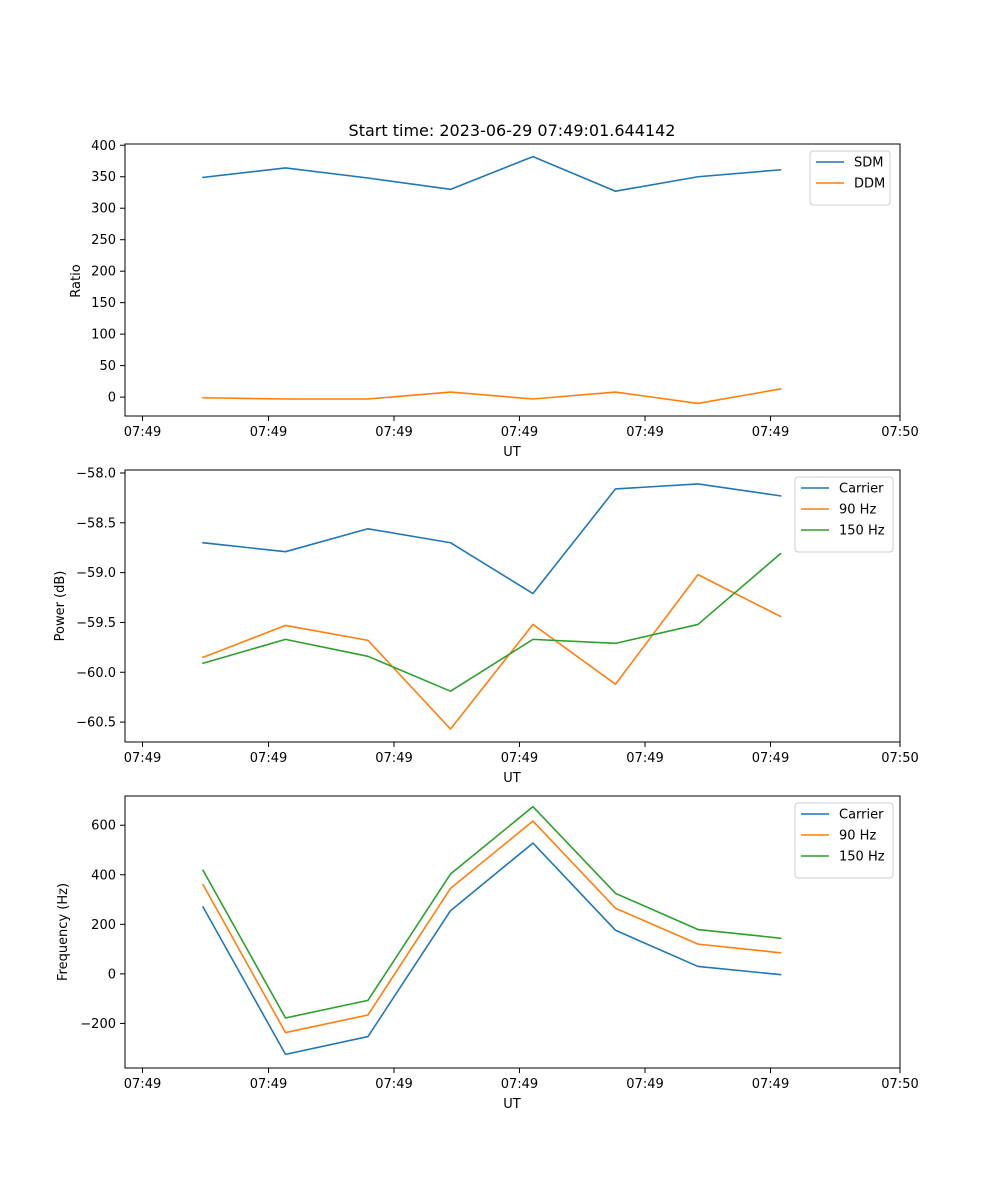 The image size is (1000, 1200). I want to click on ratio-x-axis-label: UT, so click(512, 452).